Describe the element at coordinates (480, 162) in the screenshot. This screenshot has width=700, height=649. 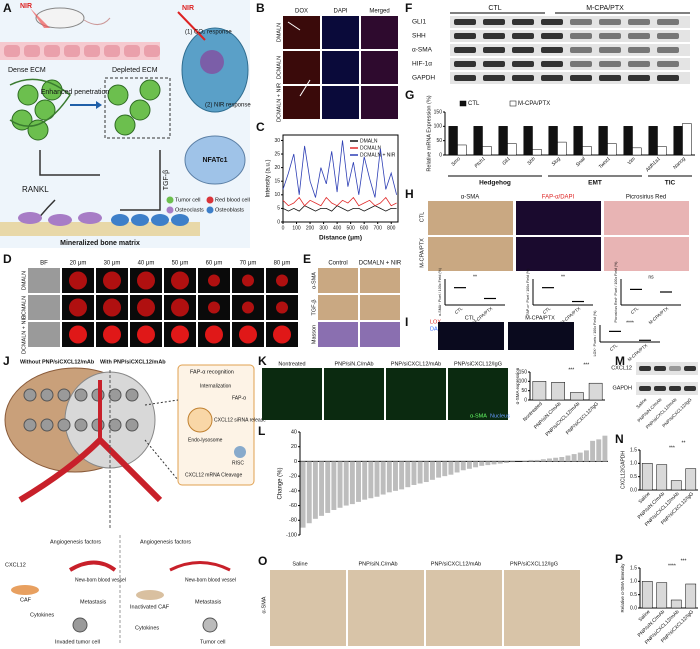
I see `x-tick-label: Ptch1` at that location.